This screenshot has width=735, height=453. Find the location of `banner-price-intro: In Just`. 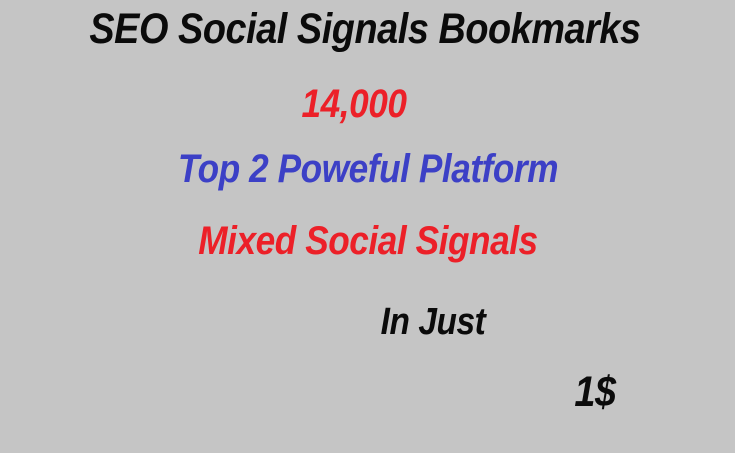

banner-price-intro: In Just is located at coordinates (433, 322).